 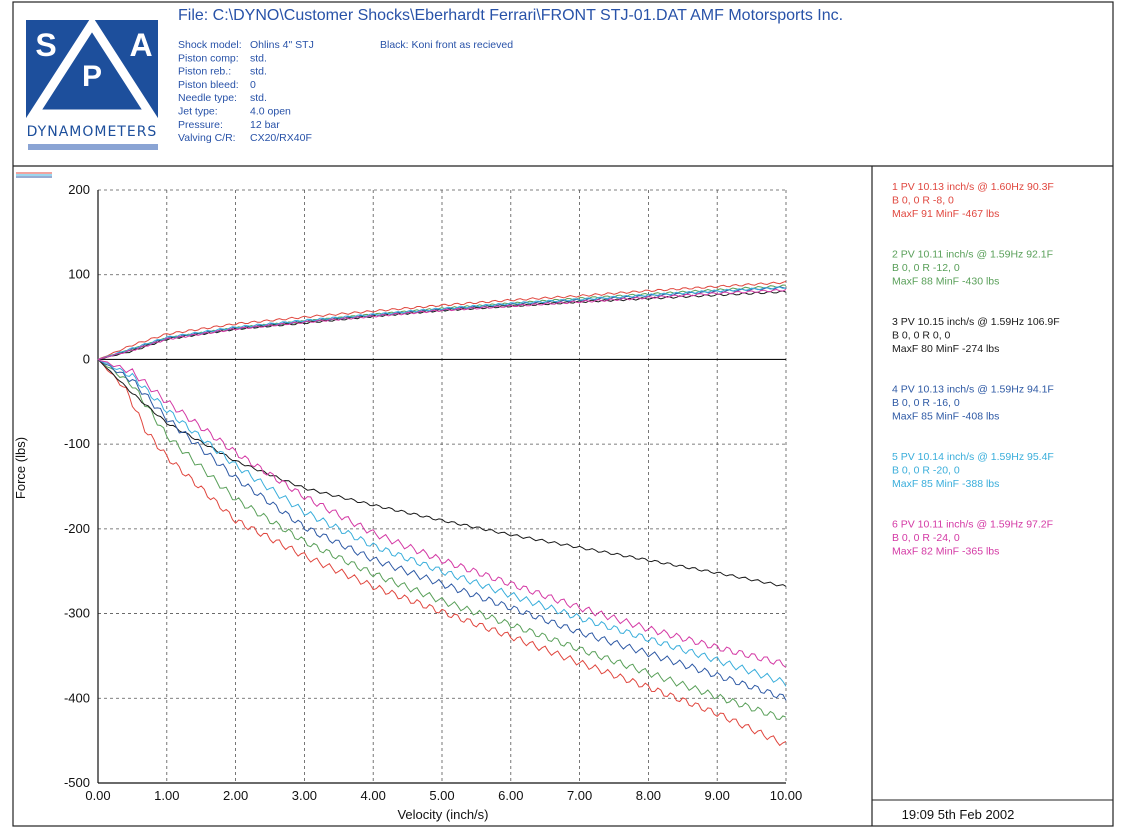 What do you see at coordinates (441, 795) in the screenshot?
I see `x-tick-label: 5.00` at bounding box center [441, 795].